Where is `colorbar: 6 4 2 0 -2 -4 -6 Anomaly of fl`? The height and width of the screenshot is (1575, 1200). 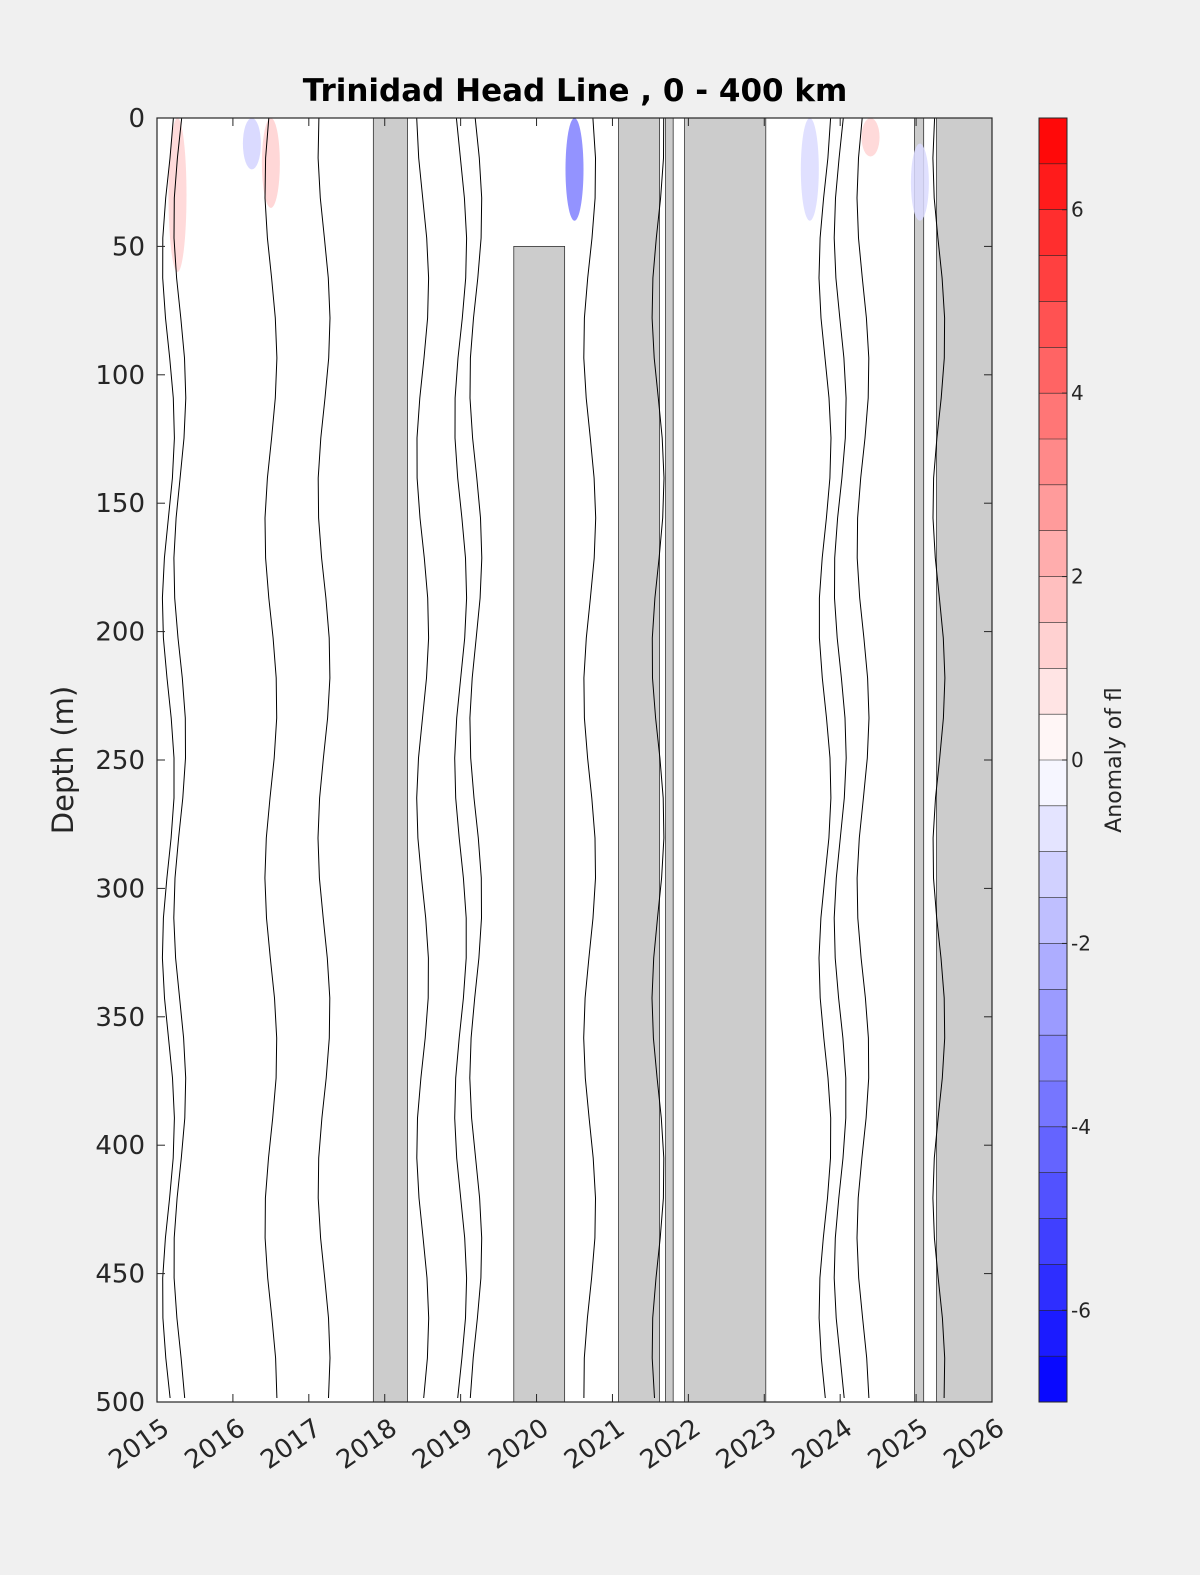
colorbar: 6 4 2 0 -2 -4 -6 Anomaly of fl is located at coordinates (1082, 760).